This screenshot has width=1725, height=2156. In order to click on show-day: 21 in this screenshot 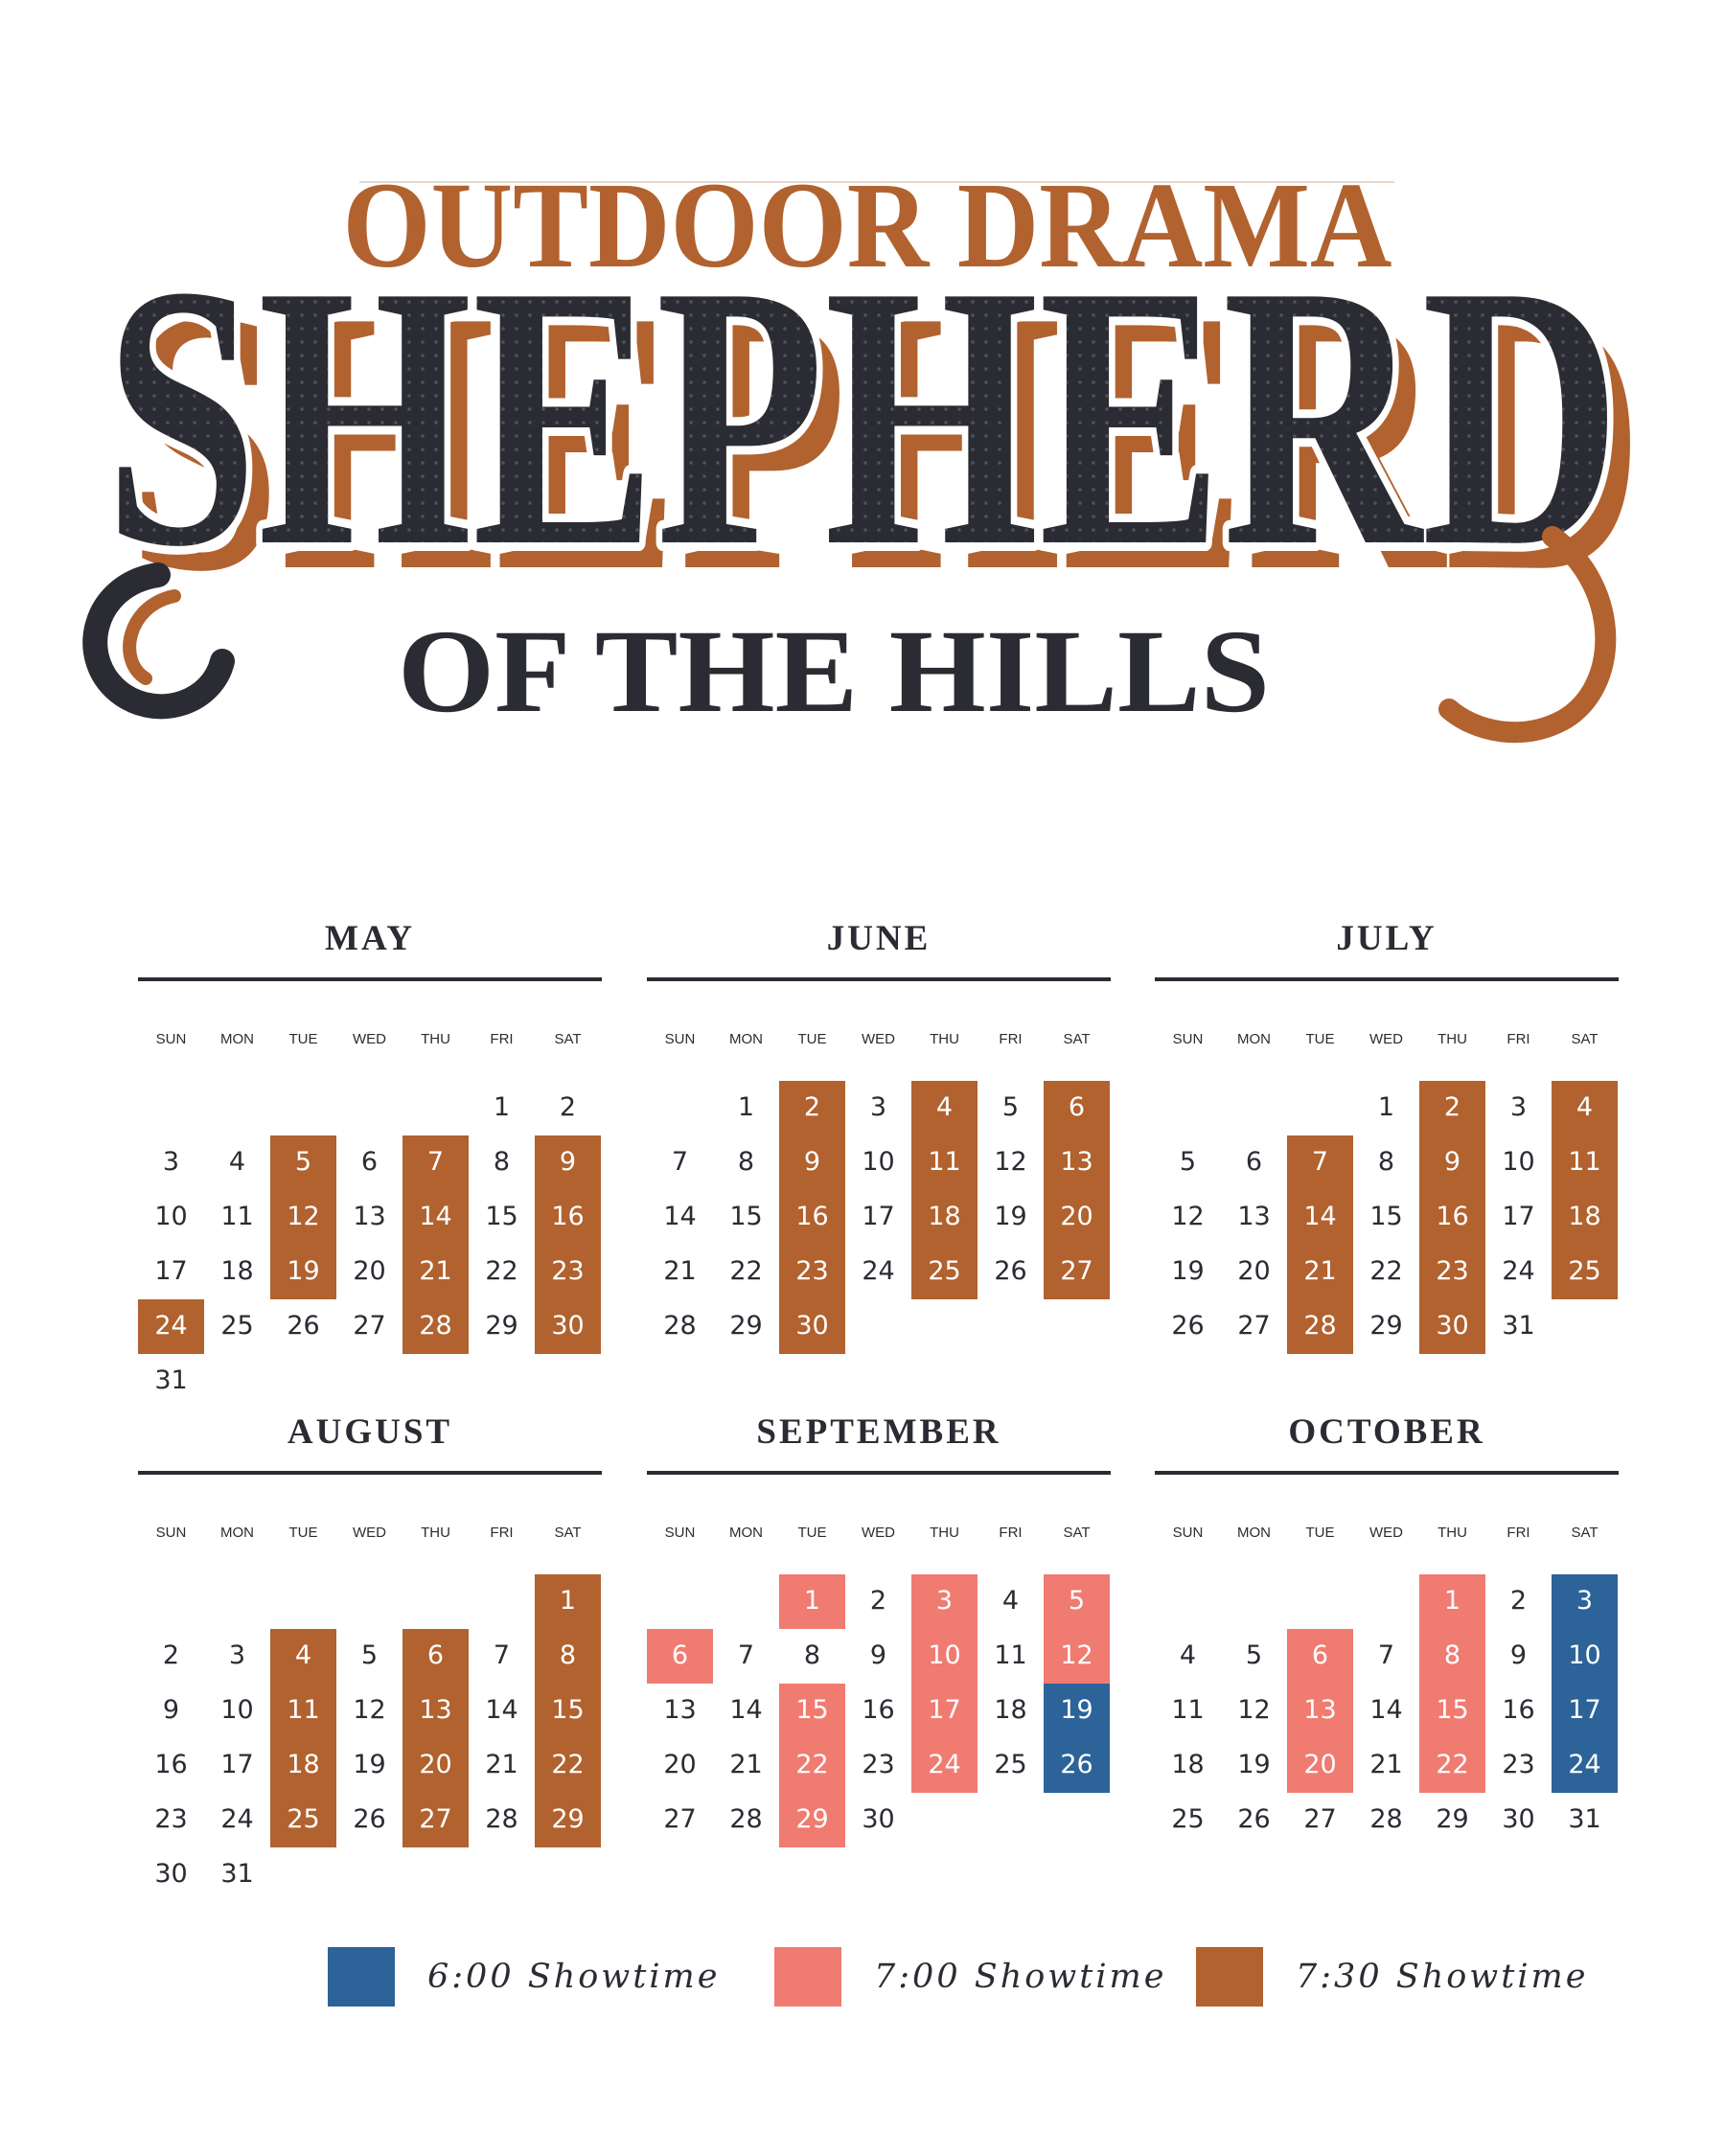, I will do `click(1320, 1271)`.